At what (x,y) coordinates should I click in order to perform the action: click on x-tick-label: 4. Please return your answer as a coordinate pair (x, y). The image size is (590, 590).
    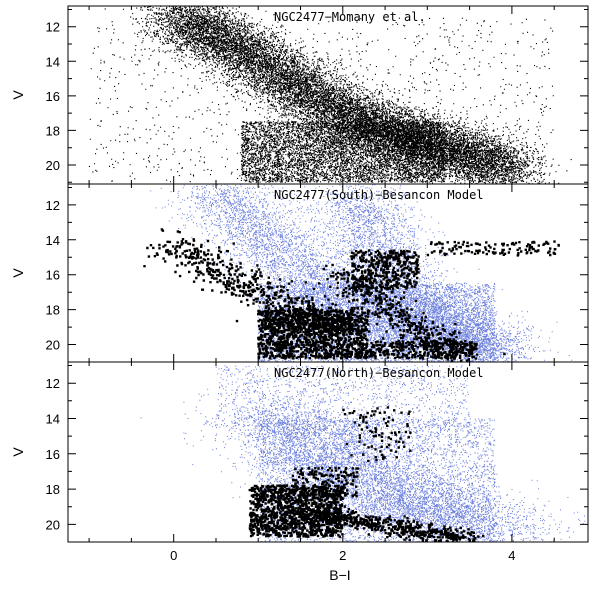
    Looking at the image, I should click on (511, 555).